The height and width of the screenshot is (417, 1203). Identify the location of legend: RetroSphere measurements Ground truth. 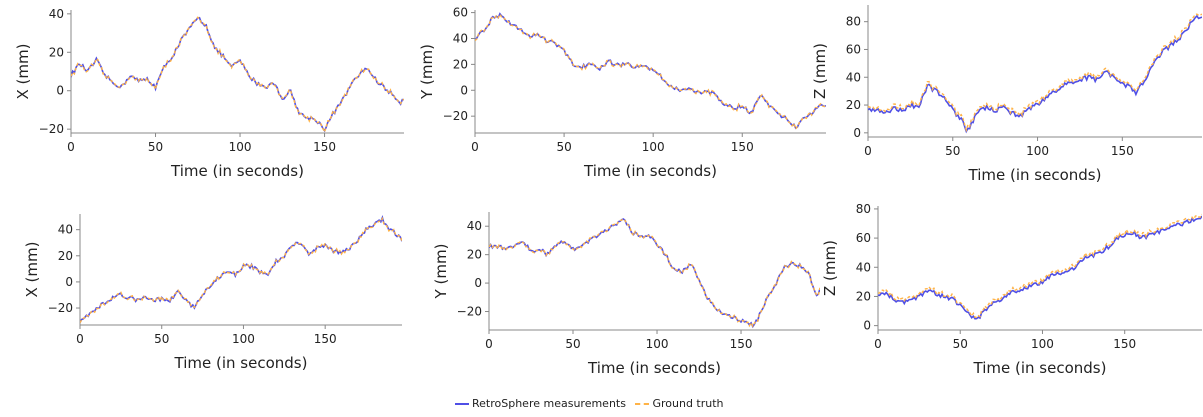
(592, 403).